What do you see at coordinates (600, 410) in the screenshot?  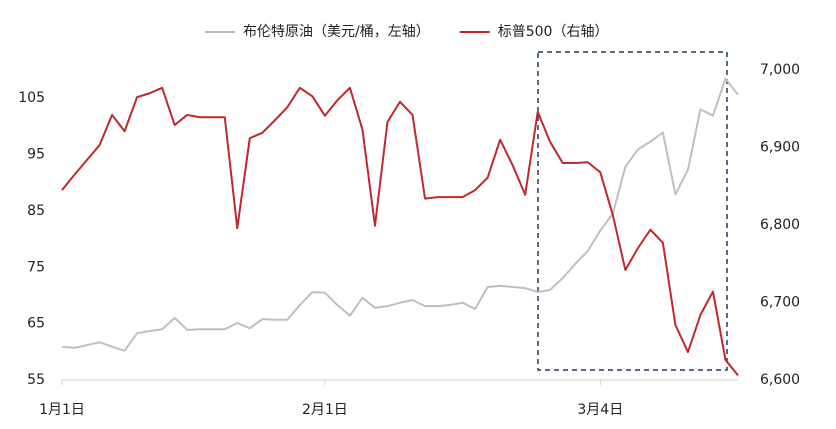 I see `x-tick-label: 3月4日` at bounding box center [600, 410].